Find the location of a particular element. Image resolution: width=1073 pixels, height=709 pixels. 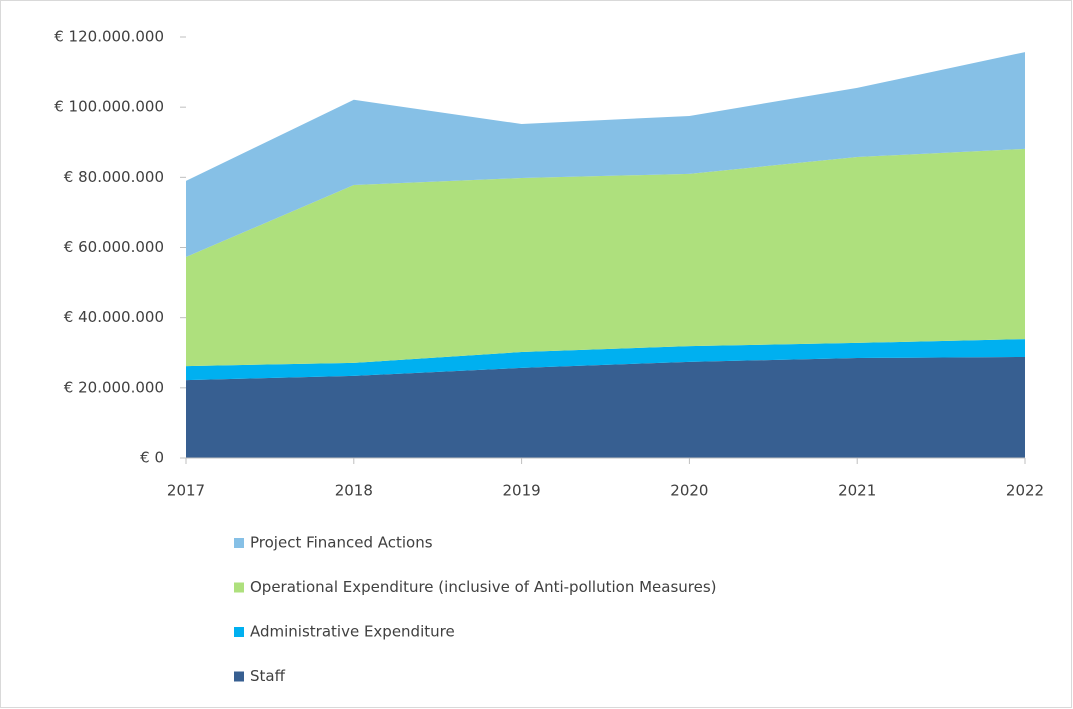

x-tick-label: 2017 is located at coordinates (186, 491).